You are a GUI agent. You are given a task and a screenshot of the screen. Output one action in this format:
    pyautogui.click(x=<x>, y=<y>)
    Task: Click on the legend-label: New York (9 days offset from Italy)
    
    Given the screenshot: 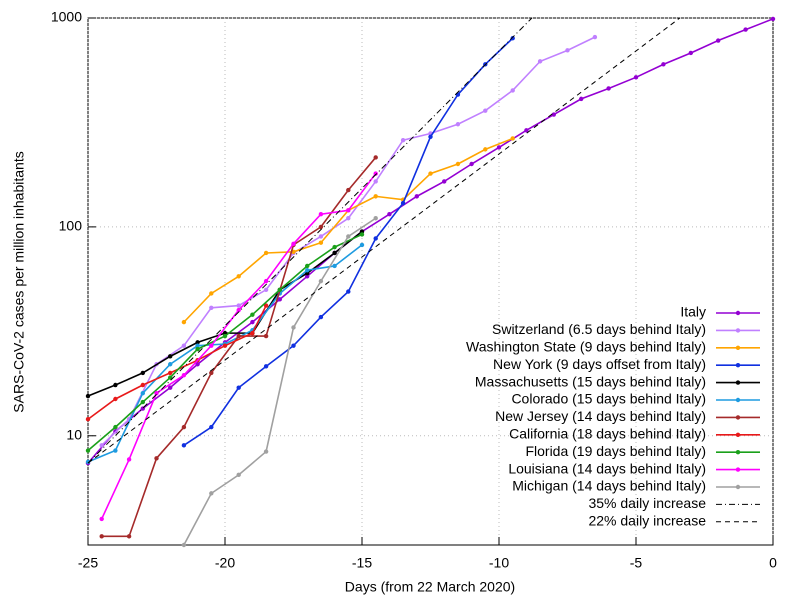 What is the action you would take?
    pyautogui.click(x=599, y=364)
    